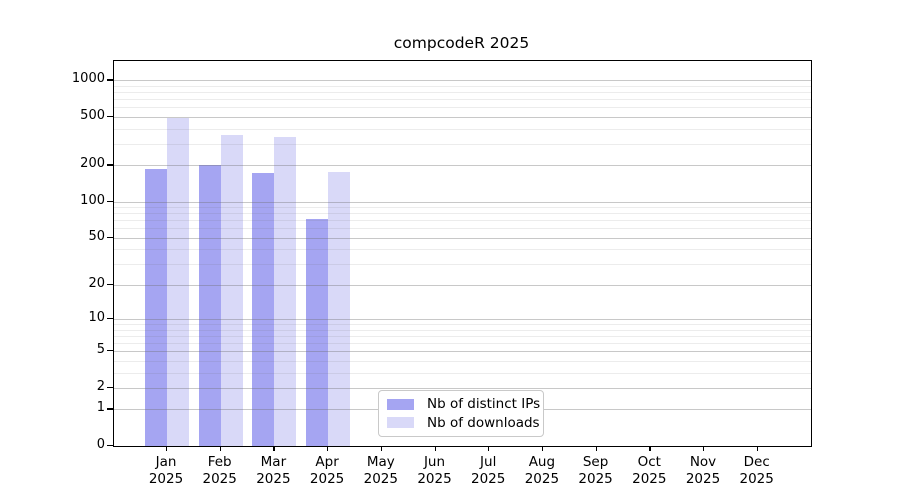 This screenshot has width=900, height=500. What do you see at coordinates (178, 281) in the screenshot?
I see `bar-nb-of-downloads-jan` at bounding box center [178, 281].